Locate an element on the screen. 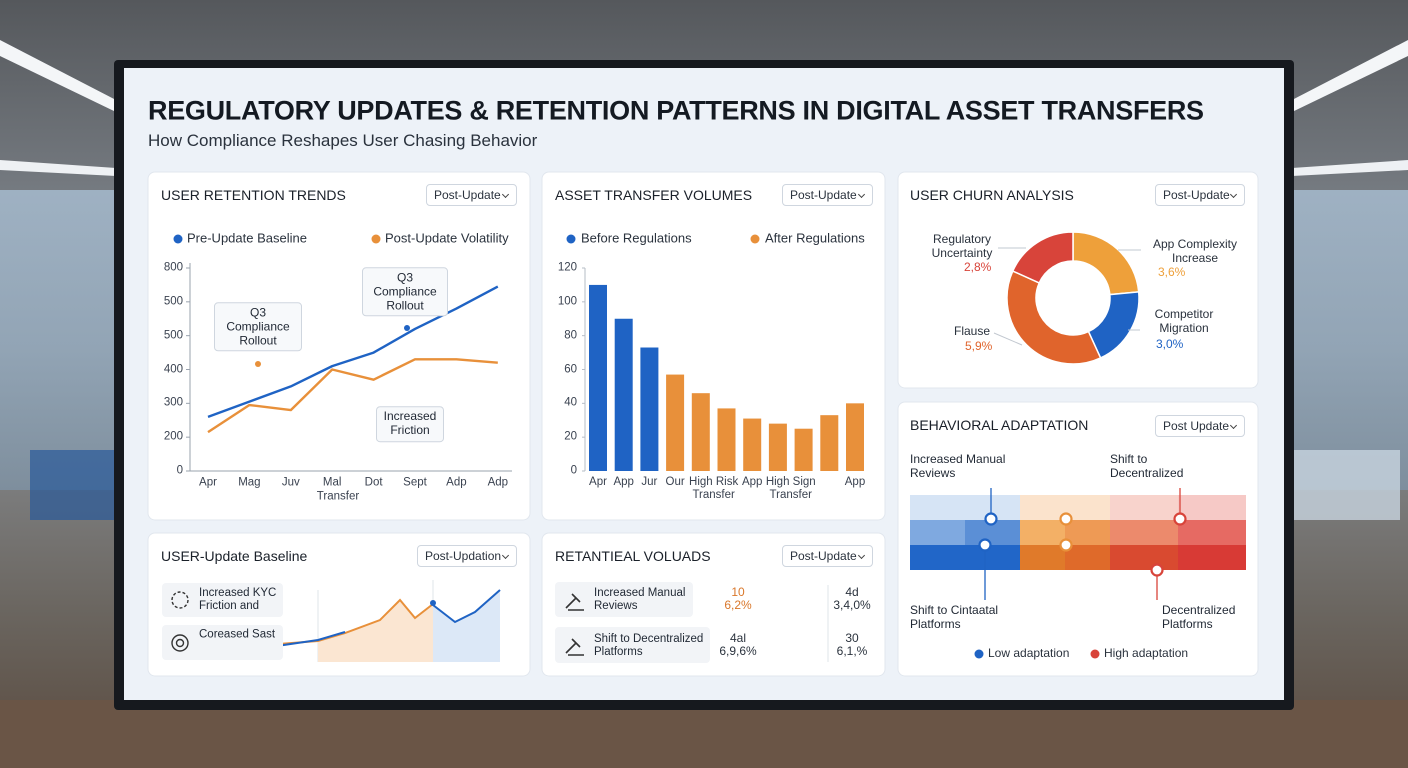 Image resolution: width=1408 pixels, height=768 pixels. x-tick-label: Our is located at coordinates (675, 482).